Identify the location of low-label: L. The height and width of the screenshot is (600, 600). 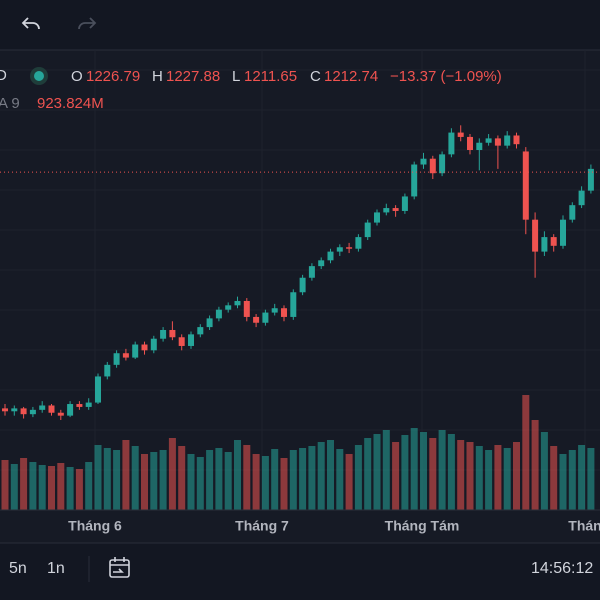
(236, 76).